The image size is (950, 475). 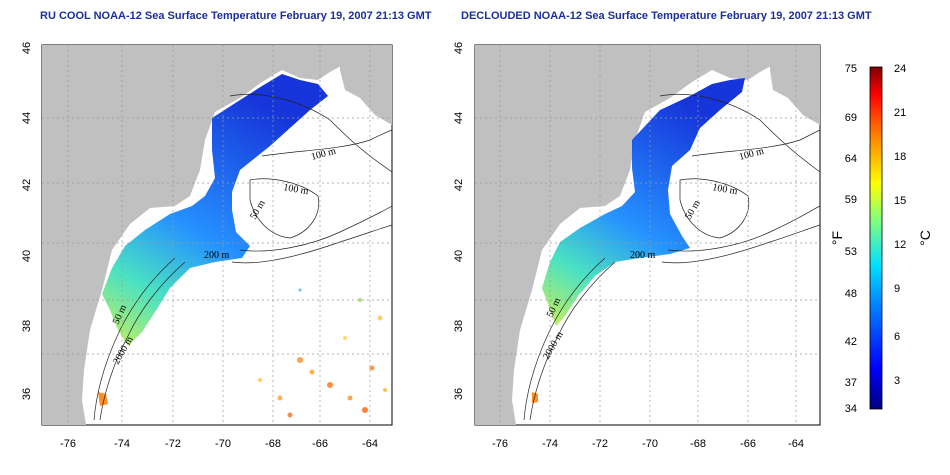 What do you see at coordinates (851, 252) in the screenshot?
I see `f-tick: 53` at bounding box center [851, 252].